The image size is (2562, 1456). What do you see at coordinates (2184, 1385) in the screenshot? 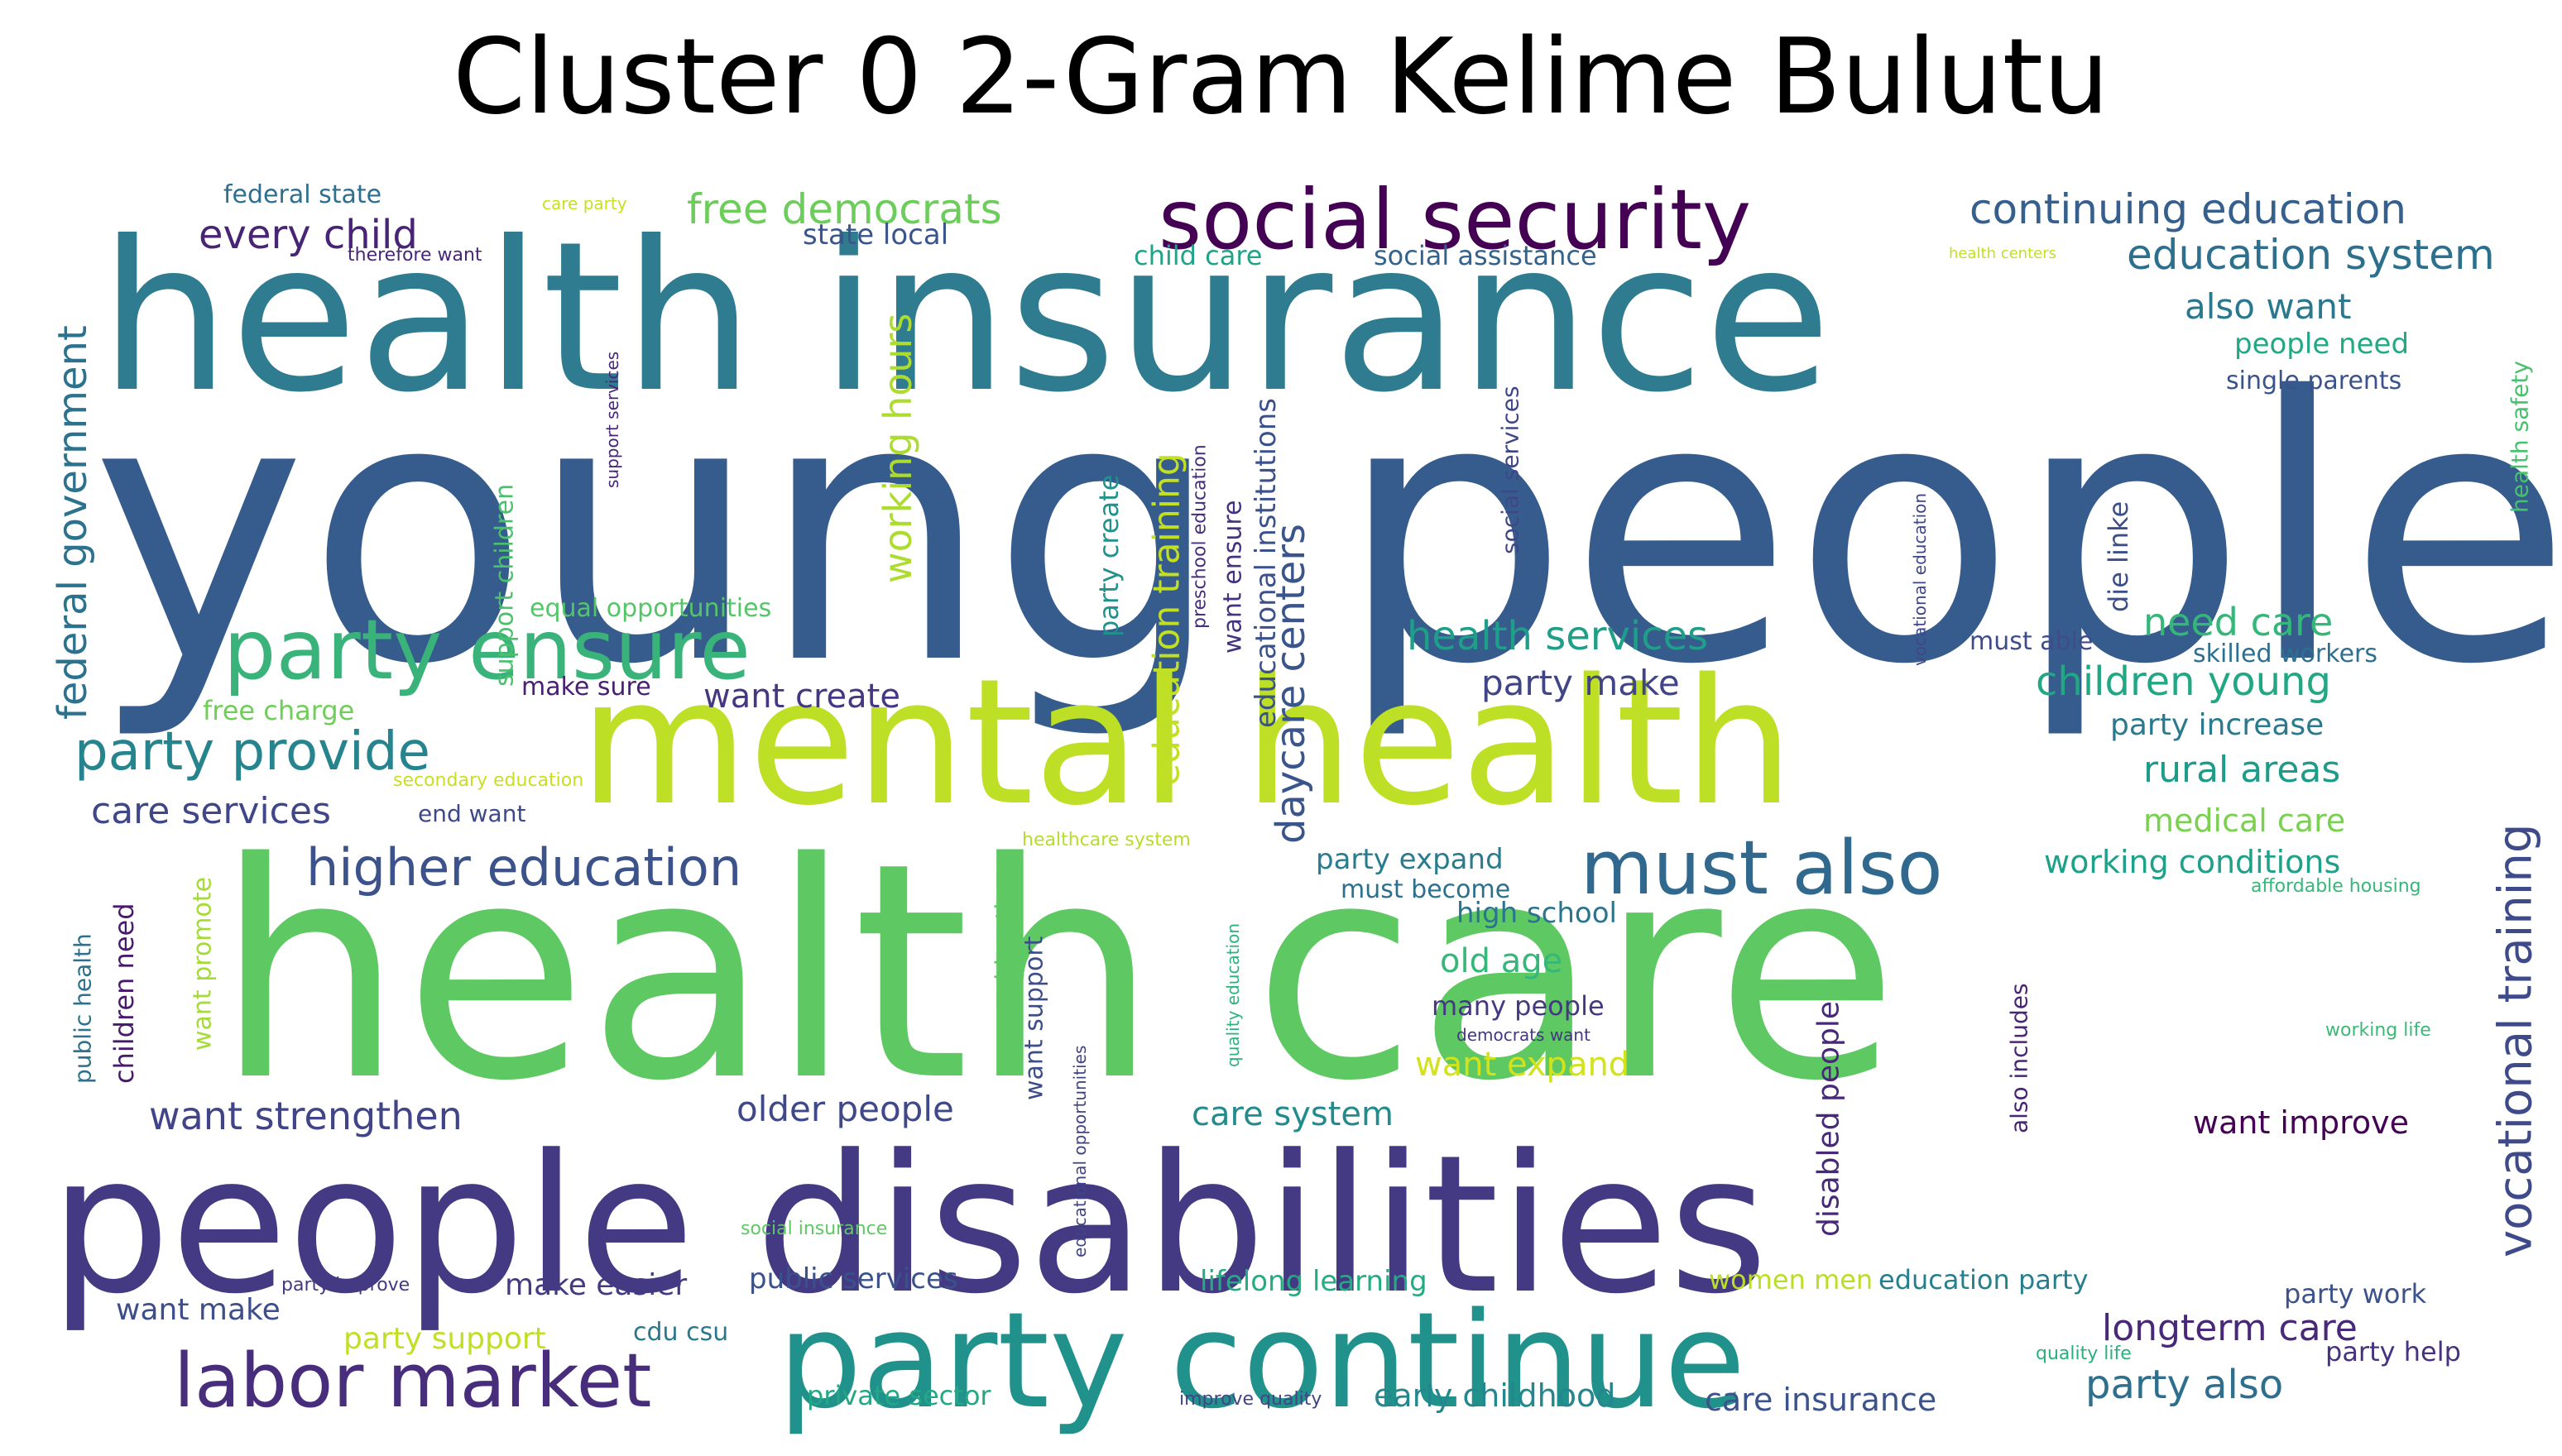
I see `word-party-also: party also` at bounding box center [2184, 1385].